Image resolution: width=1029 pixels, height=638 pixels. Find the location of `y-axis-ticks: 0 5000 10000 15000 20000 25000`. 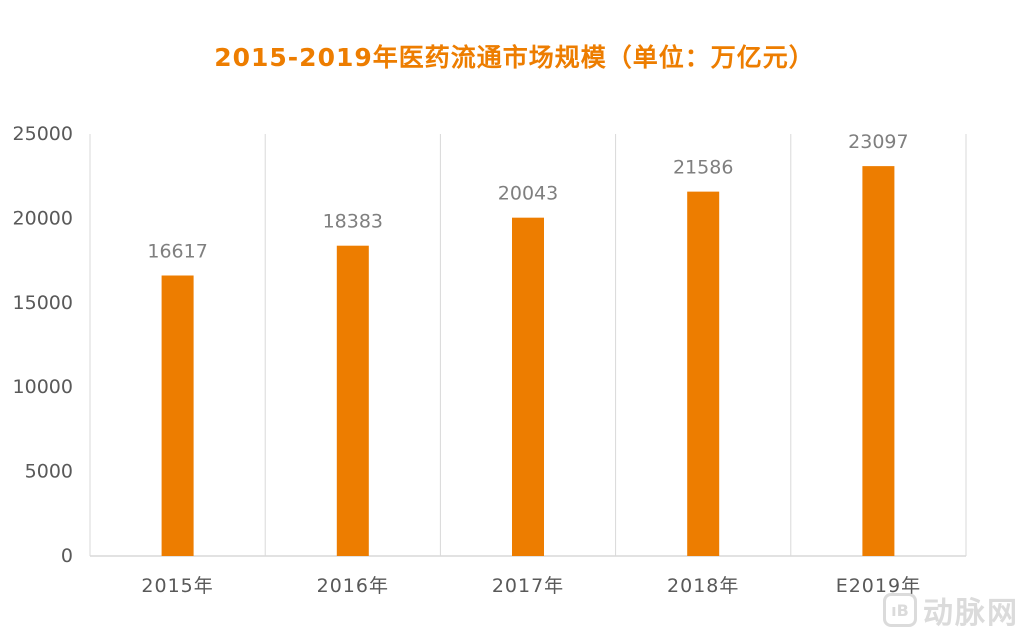

y-axis-ticks: 0 5000 10000 15000 20000 25000 is located at coordinates (43, 345).